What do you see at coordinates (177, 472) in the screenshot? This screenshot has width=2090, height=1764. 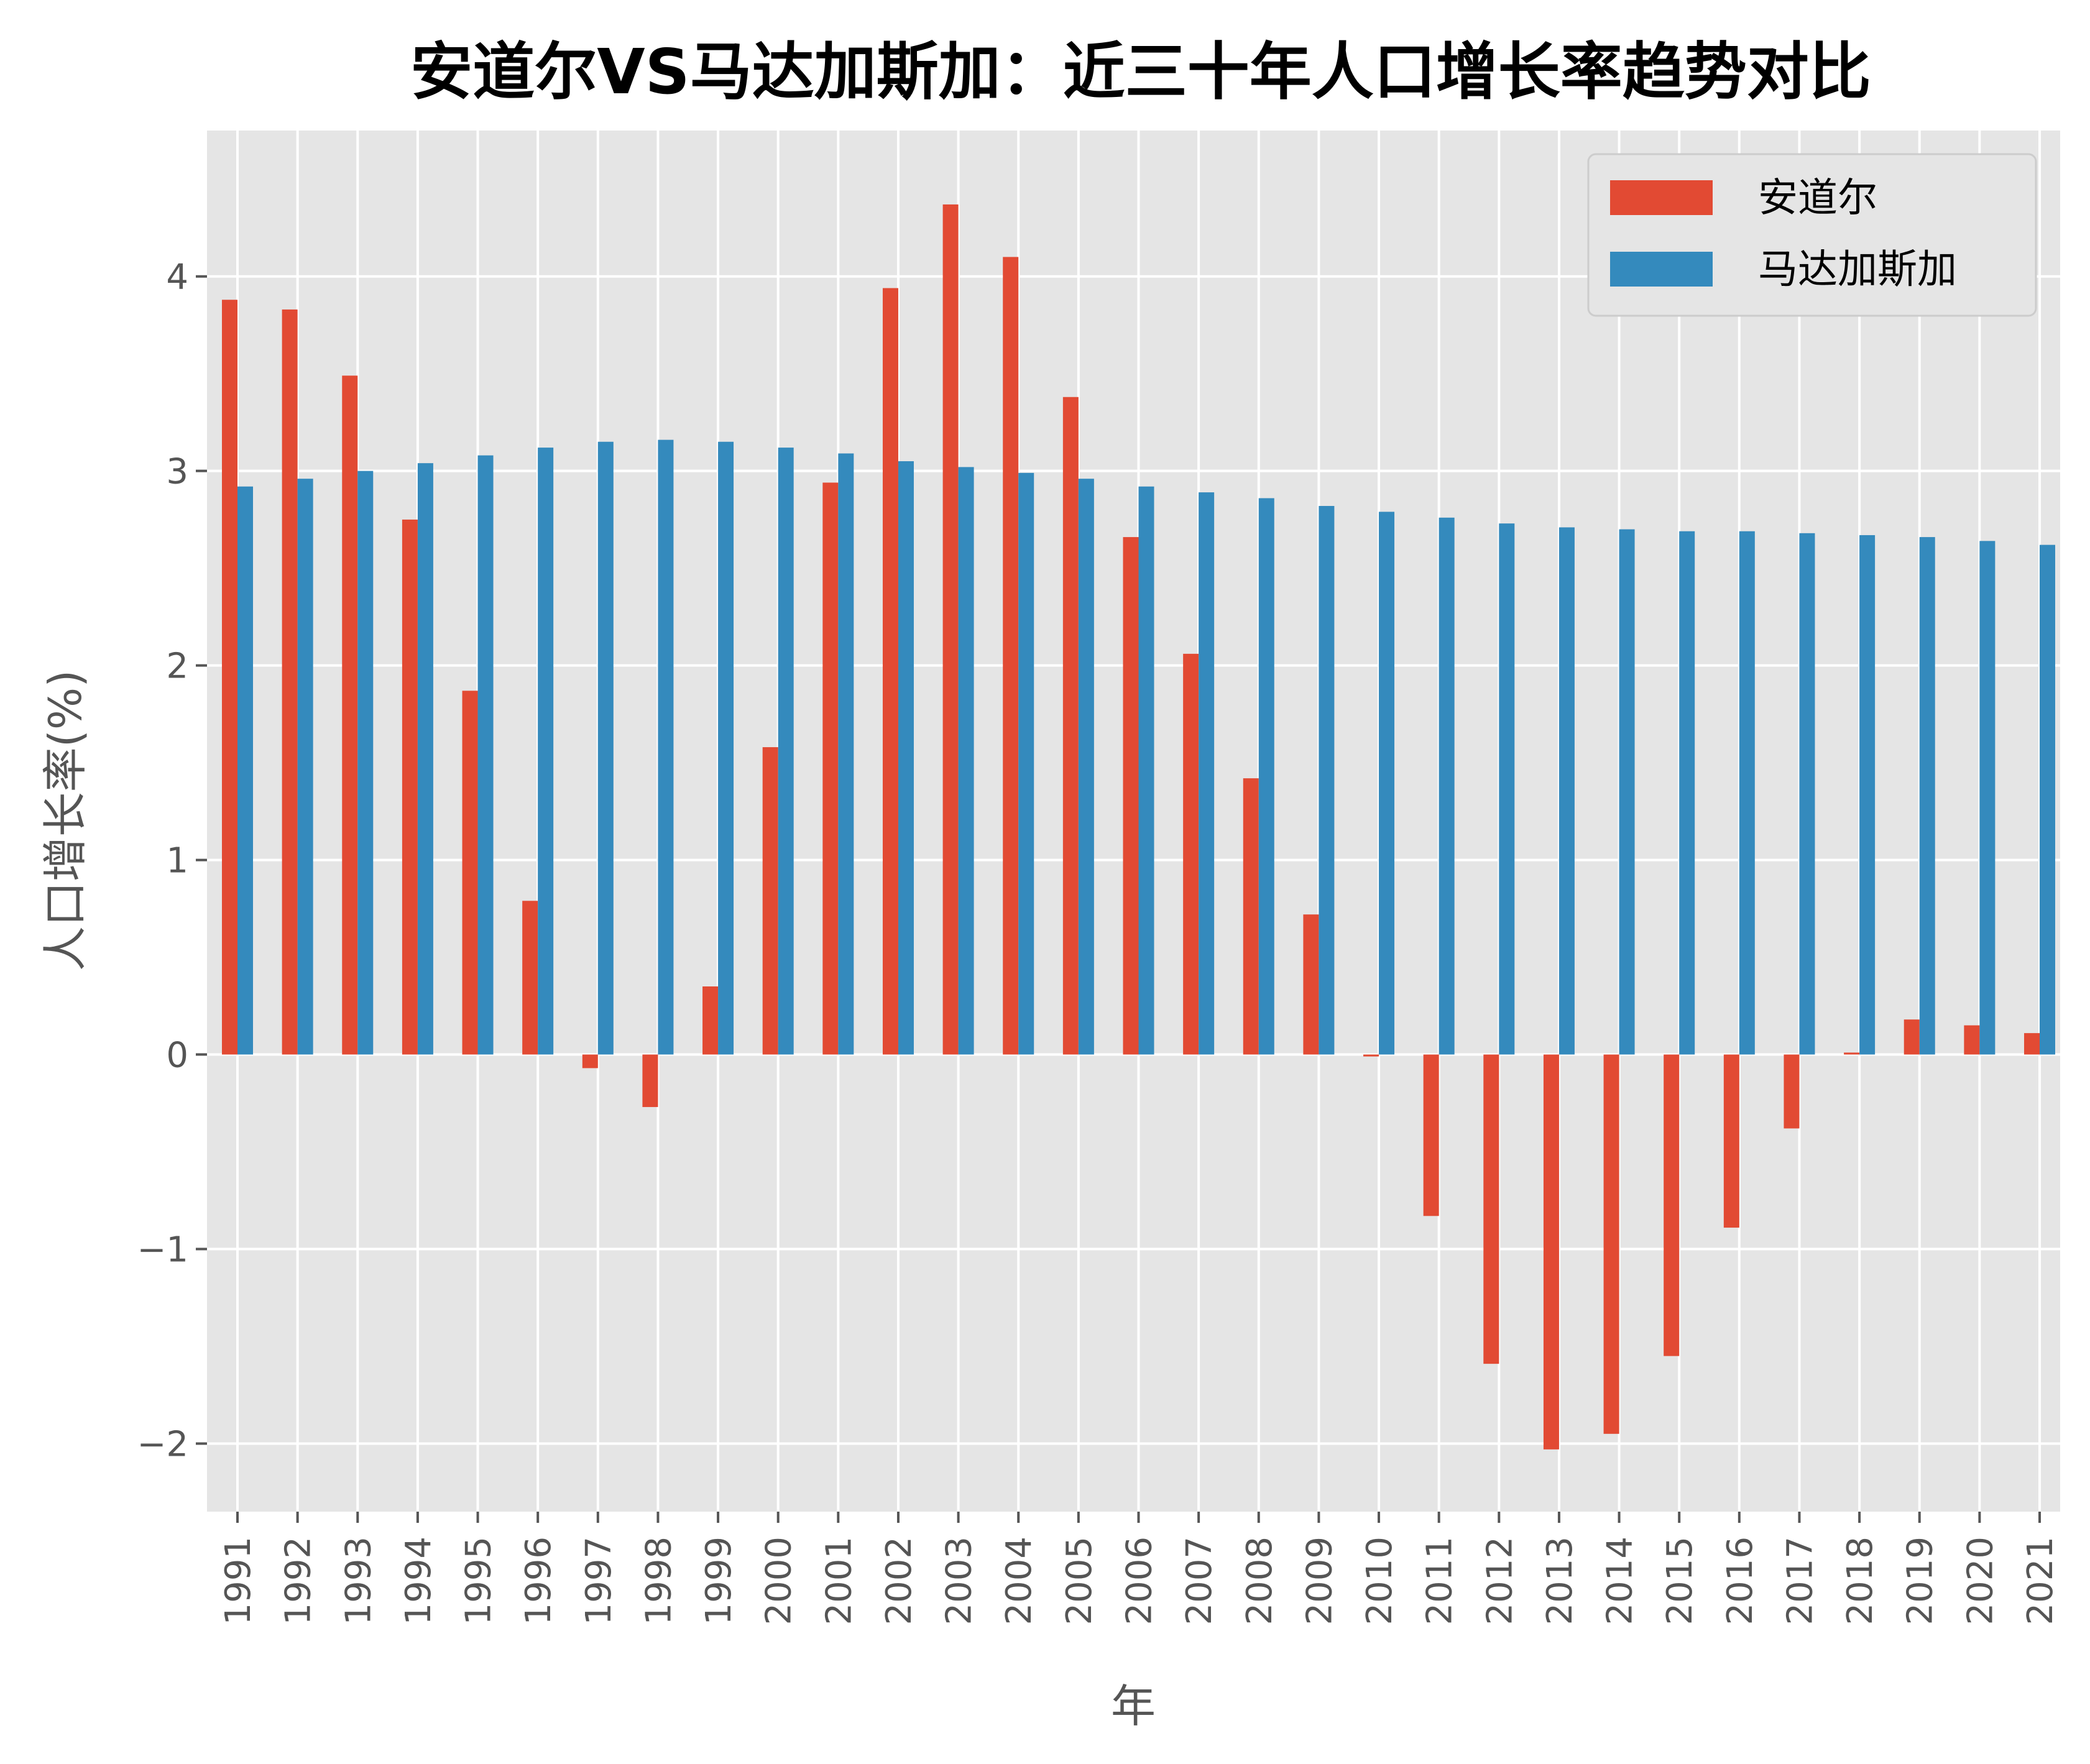 I see `y-tick-label: 3` at bounding box center [177, 472].